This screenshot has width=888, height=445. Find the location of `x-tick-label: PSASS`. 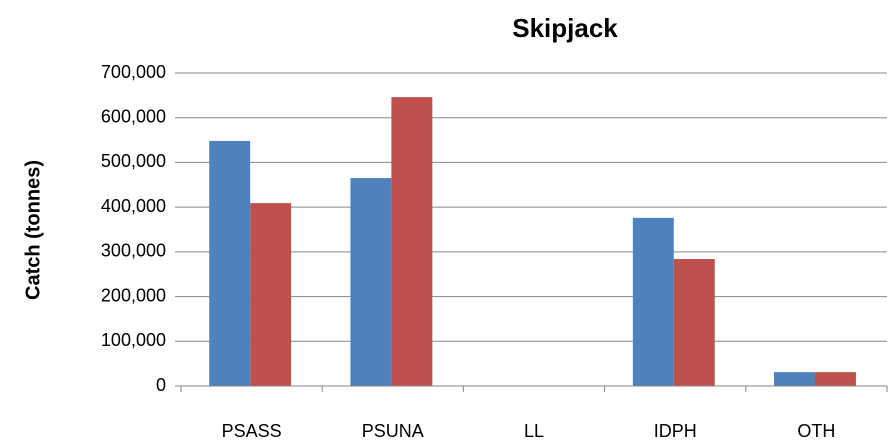

x-tick-label: PSASS is located at coordinates (252, 431).